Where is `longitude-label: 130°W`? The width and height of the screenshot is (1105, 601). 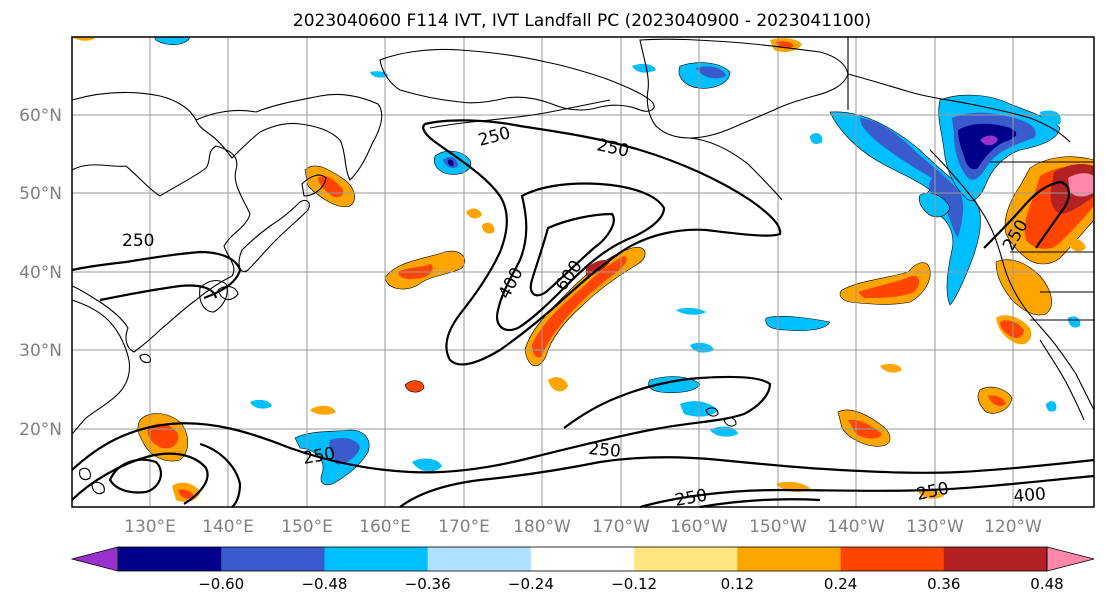
longitude-label: 130°W is located at coordinates (935, 527).